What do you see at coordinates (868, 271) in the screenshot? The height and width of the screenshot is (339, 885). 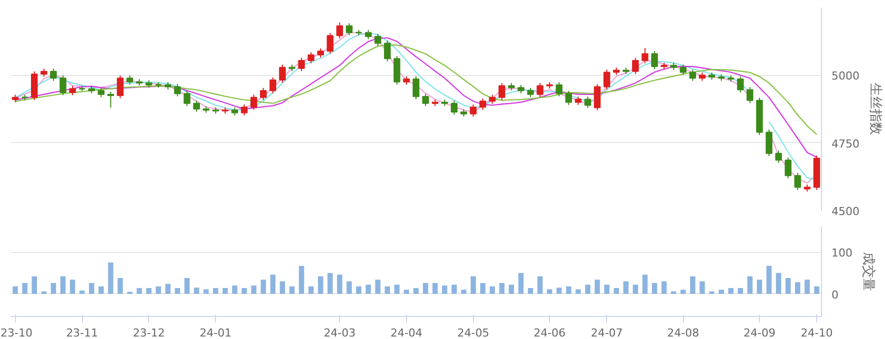 I see `y-axis-title: 成交量` at bounding box center [868, 271].